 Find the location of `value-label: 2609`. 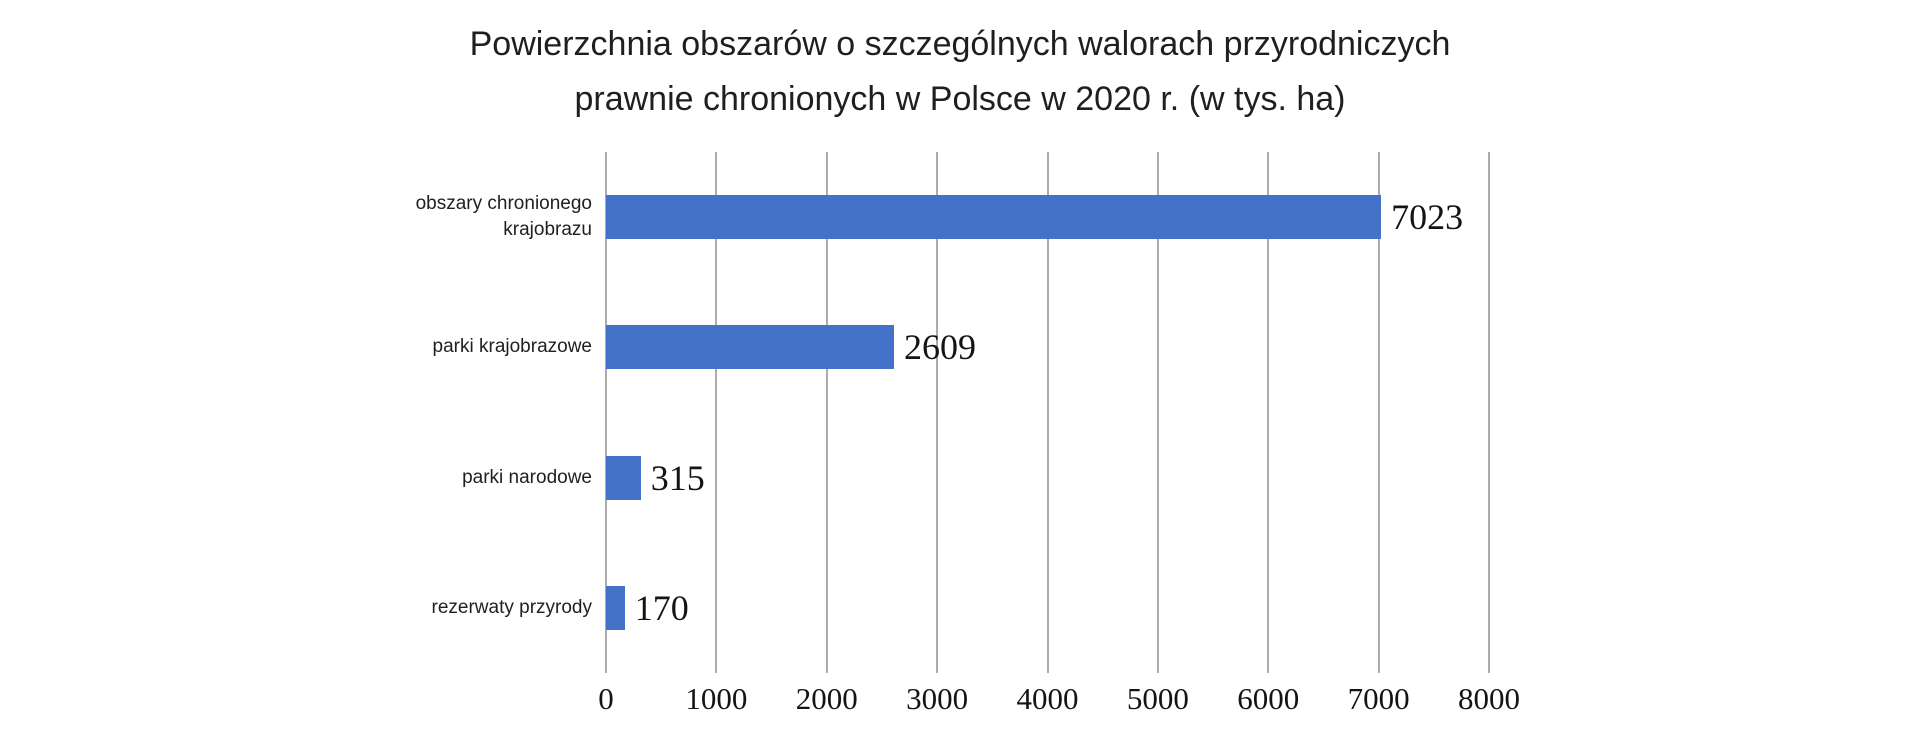

value-label: 2609 is located at coordinates (939, 347).